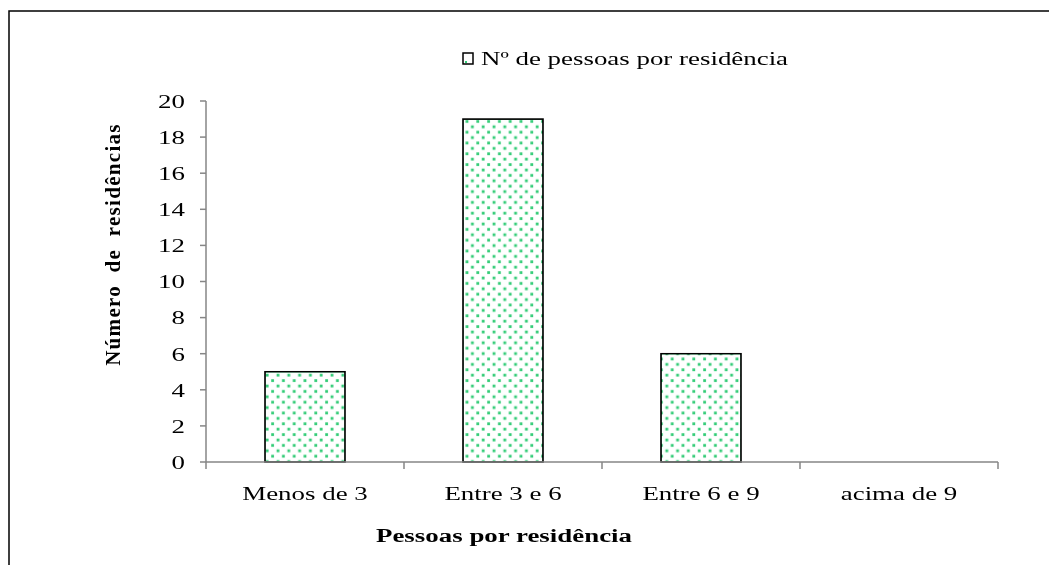  I want to click on x-axis-title: Pessoas por residência, so click(504, 535).